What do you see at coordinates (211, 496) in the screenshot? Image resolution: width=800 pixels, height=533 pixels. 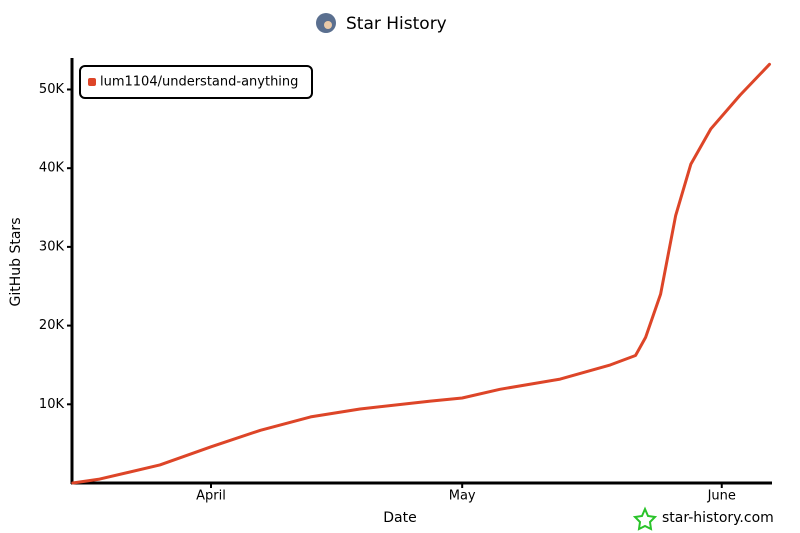 I see `x-tick-label: April` at bounding box center [211, 496].